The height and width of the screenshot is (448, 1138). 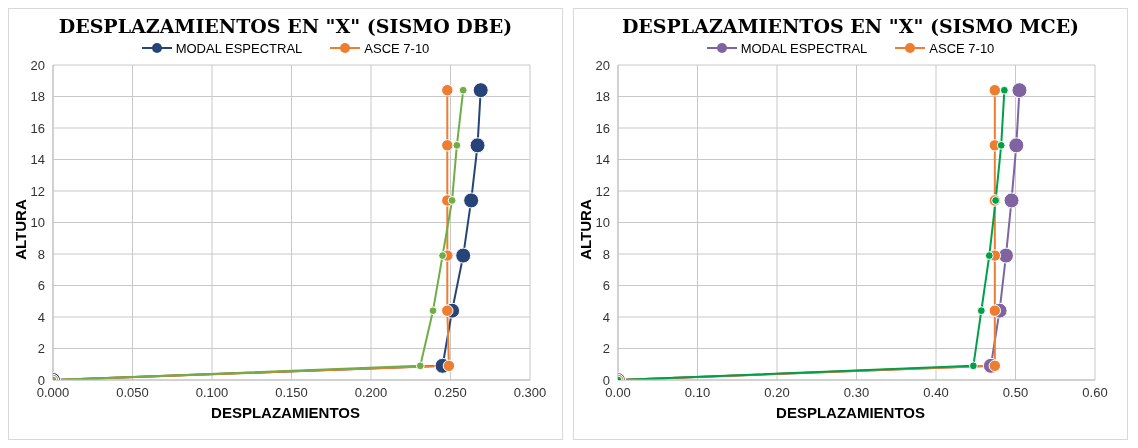 I want to click on chart-title: DESPLAZAMIENTOS EN "X" (SISMO DBE), so click(x=285, y=26).